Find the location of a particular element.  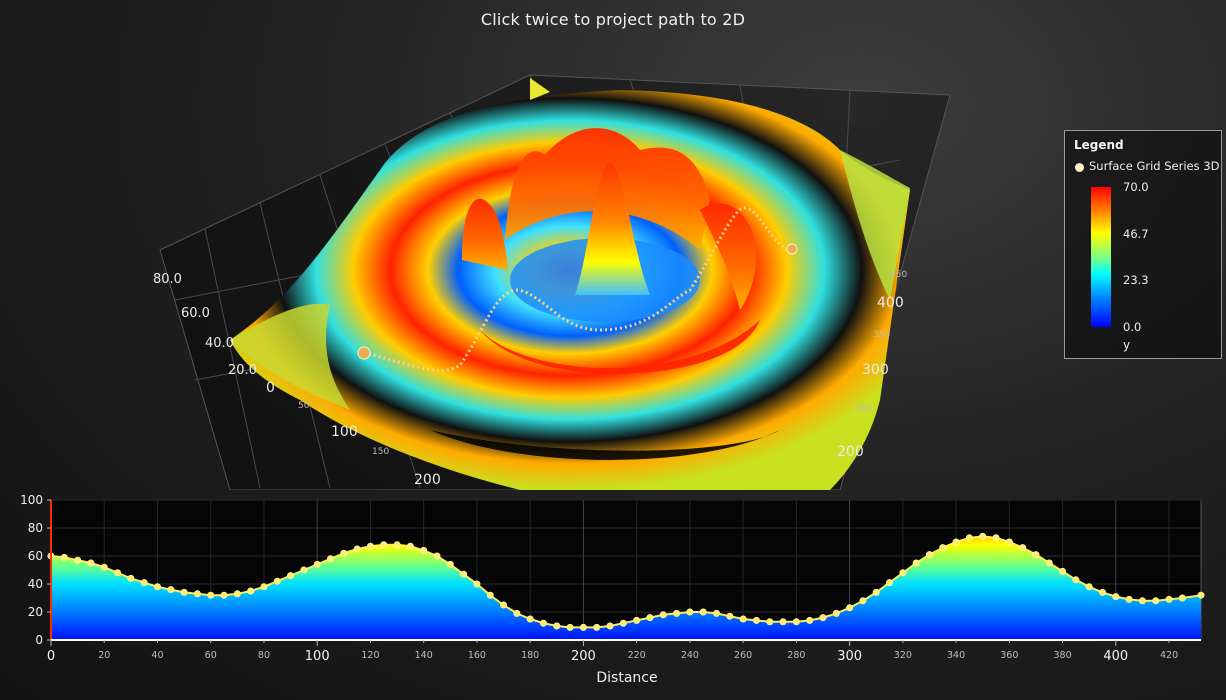

x-axis-title: Distance is located at coordinates (626, 678).